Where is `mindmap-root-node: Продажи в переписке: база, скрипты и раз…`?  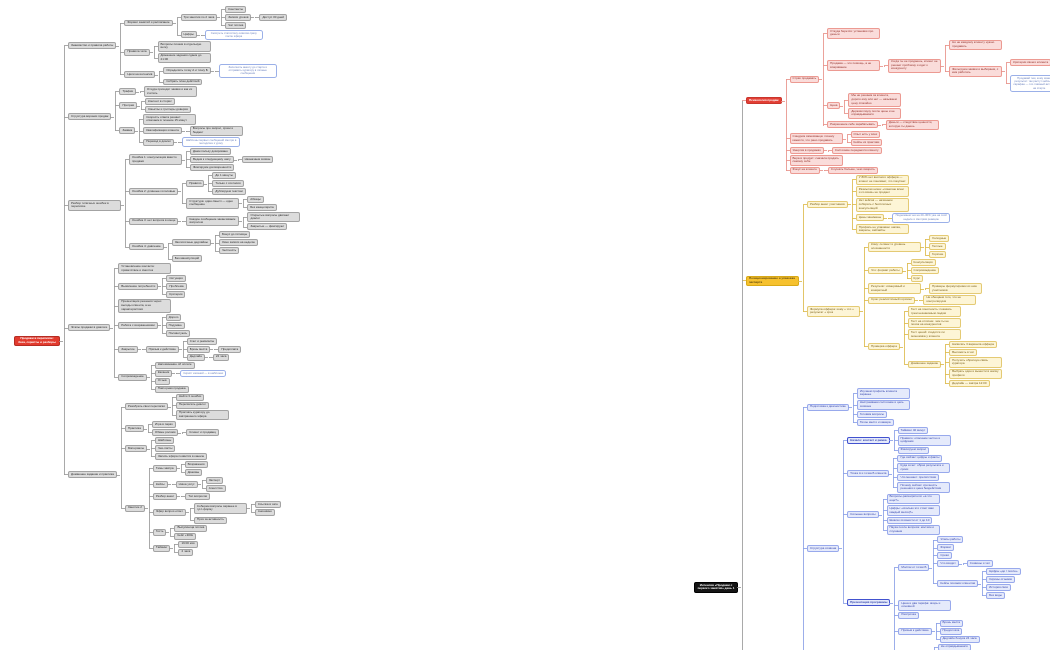
mindmap-root-node: Продажи в переписке: база, скрипты и раз… is located at coordinates (38, 341).